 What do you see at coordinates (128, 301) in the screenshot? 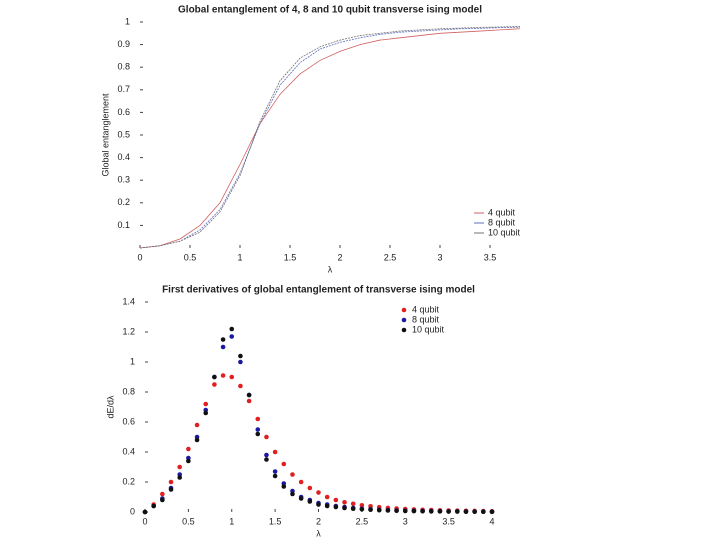
I see `y-tick-label: 1.4` at bounding box center [128, 301].